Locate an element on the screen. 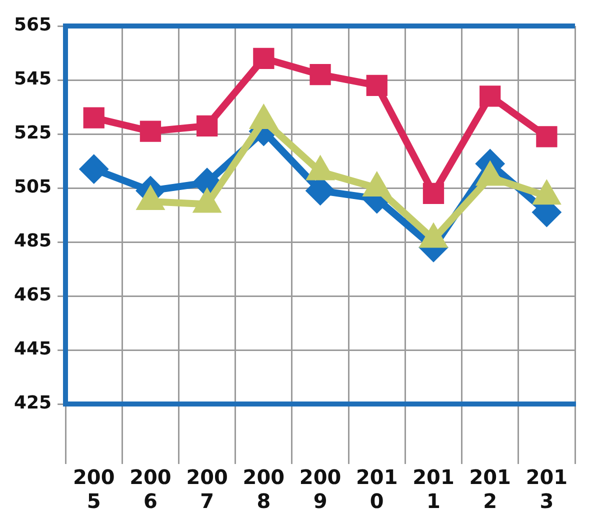  y-tick-label: 485 is located at coordinates (33, 241).